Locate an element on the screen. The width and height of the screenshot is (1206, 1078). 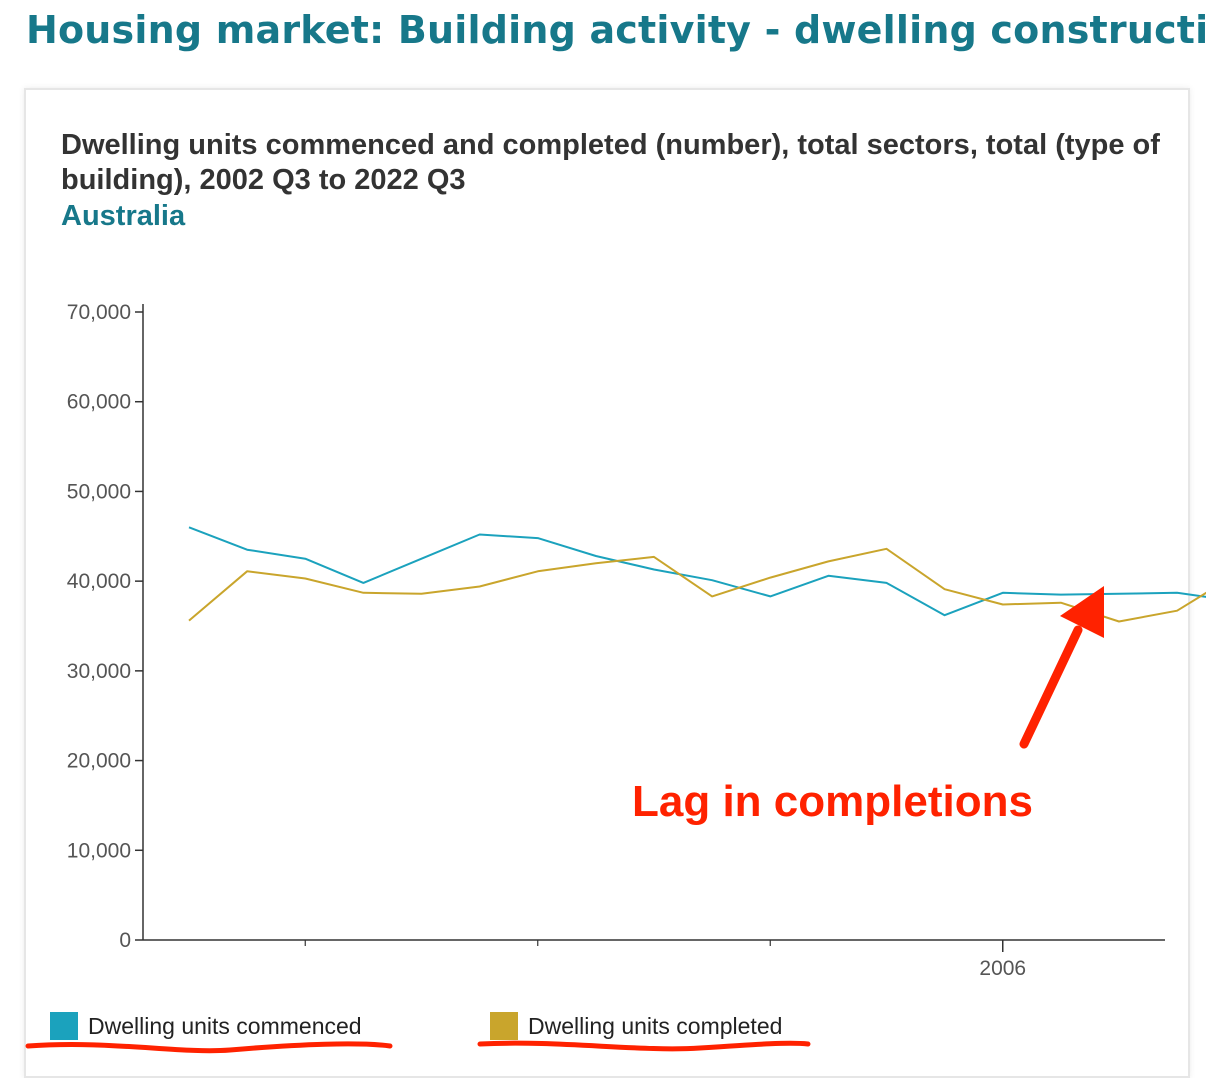
legend-item-commenced: Dwelling units commenced is located at coordinates (206, 1026).